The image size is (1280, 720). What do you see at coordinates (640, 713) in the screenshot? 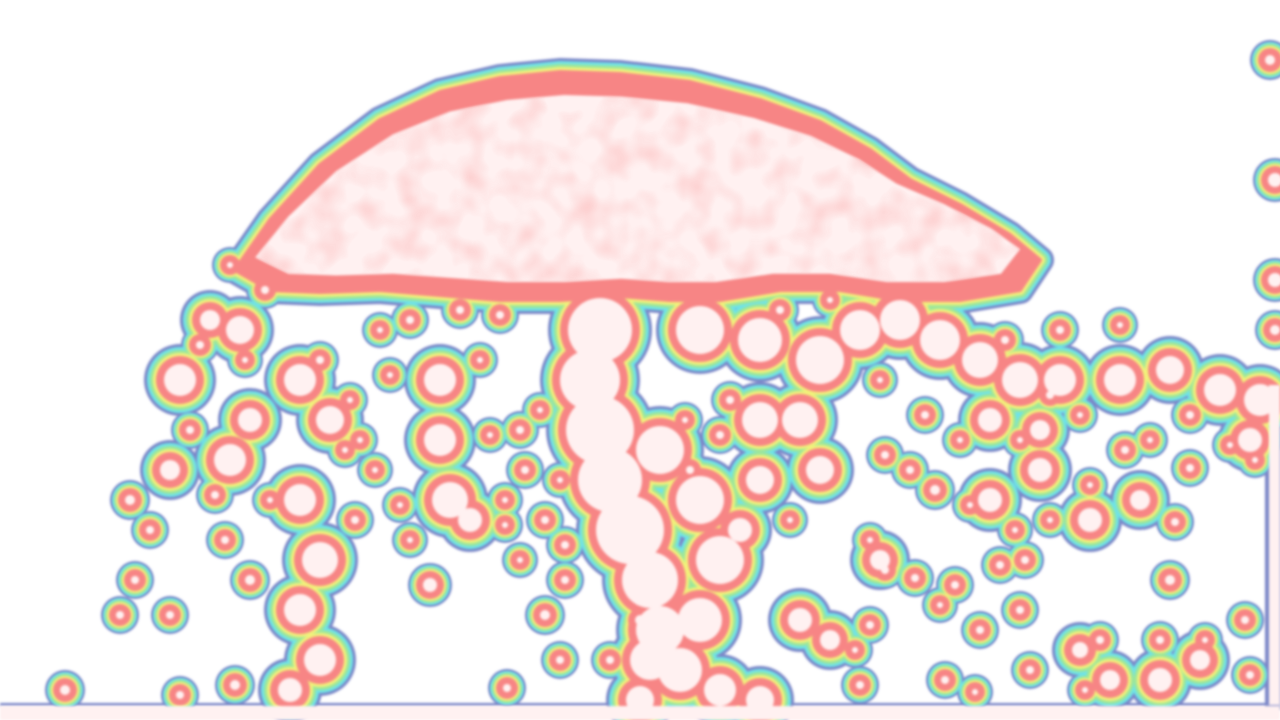
I see `heatmap-floor` at bounding box center [640, 713].